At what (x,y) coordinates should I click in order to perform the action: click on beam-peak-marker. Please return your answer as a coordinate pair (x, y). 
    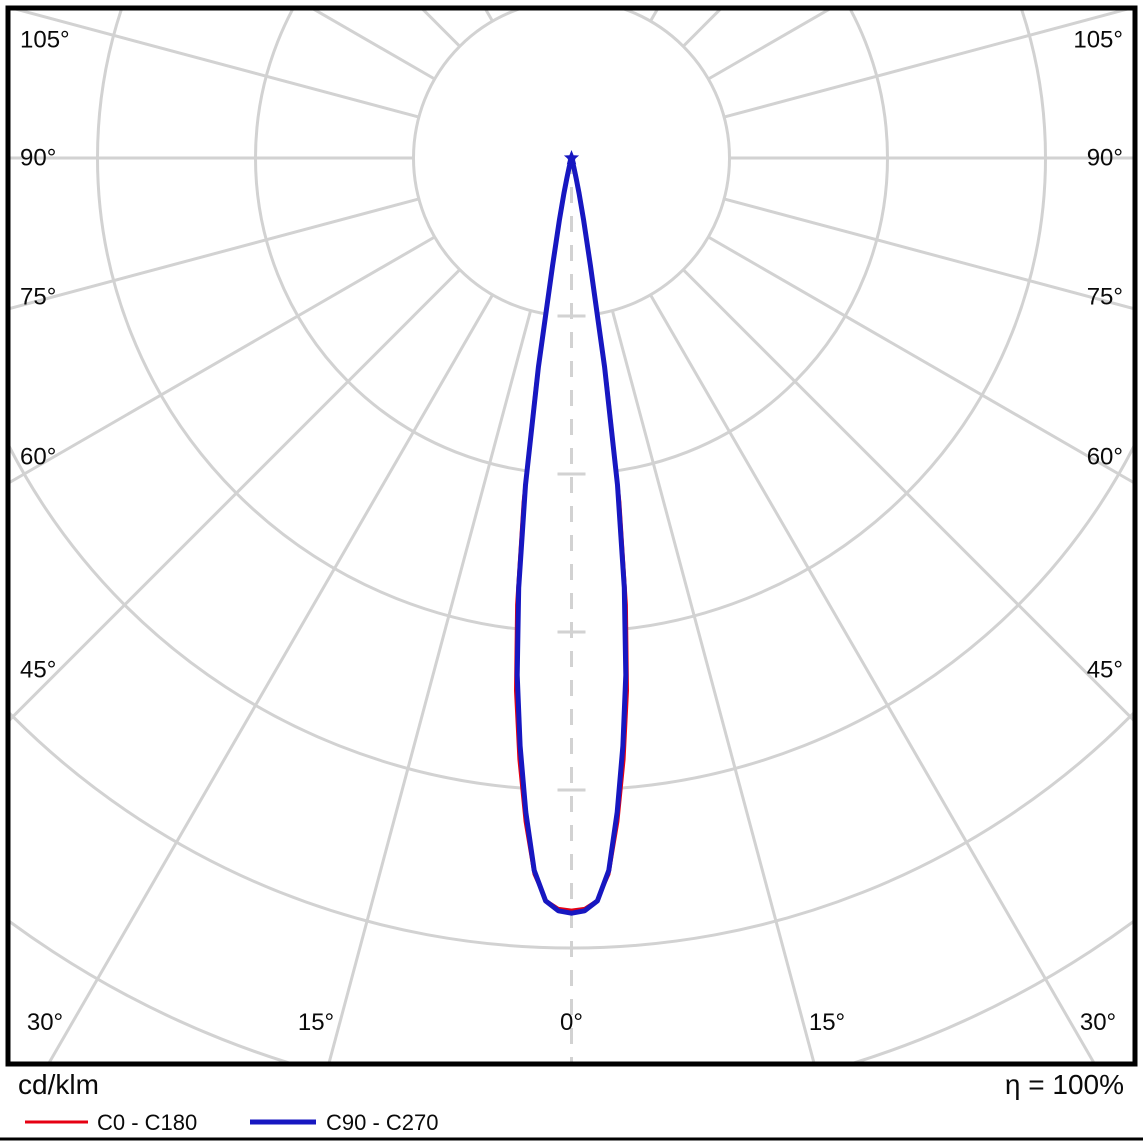
    Looking at the image, I should click on (571, 157).